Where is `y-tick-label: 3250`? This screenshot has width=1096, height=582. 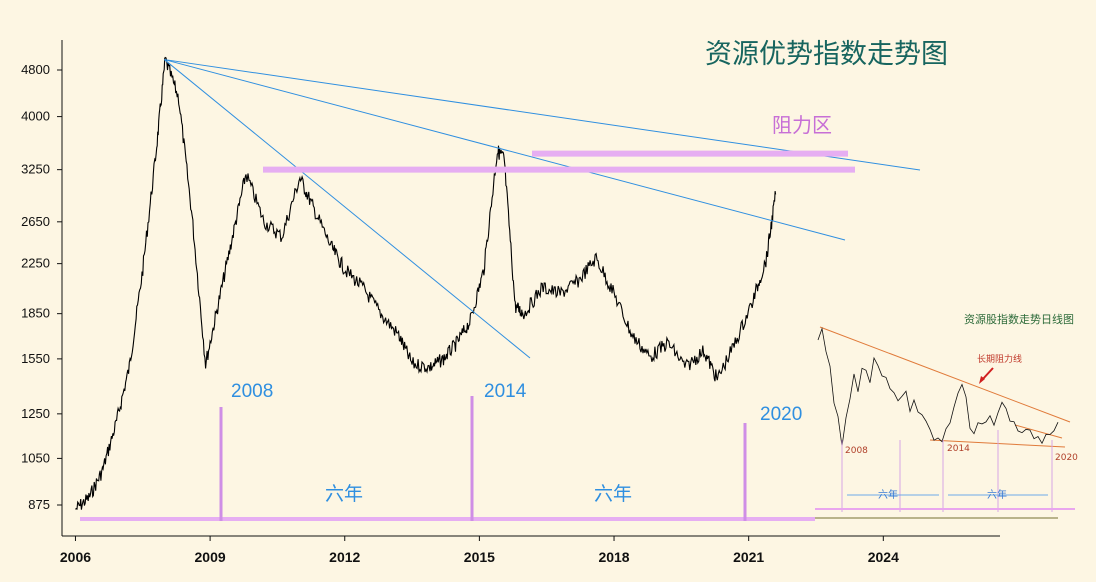 y-tick-label: 3250 is located at coordinates (35, 169).